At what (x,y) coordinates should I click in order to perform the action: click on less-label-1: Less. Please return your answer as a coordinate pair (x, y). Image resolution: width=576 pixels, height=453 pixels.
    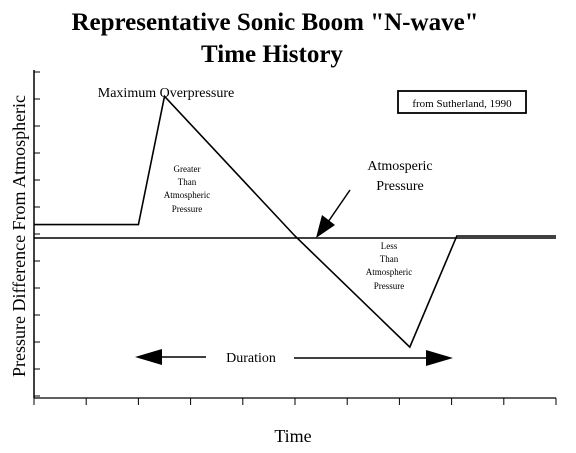
    Looking at the image, I should click on (389, 246).